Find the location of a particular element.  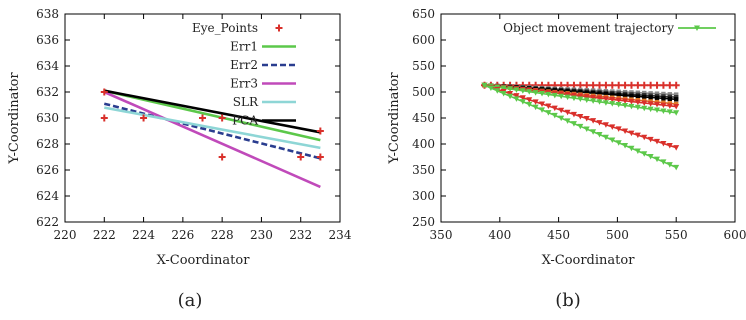

panel-b-xtick-label: 500 is located at coordinates (617, 235).